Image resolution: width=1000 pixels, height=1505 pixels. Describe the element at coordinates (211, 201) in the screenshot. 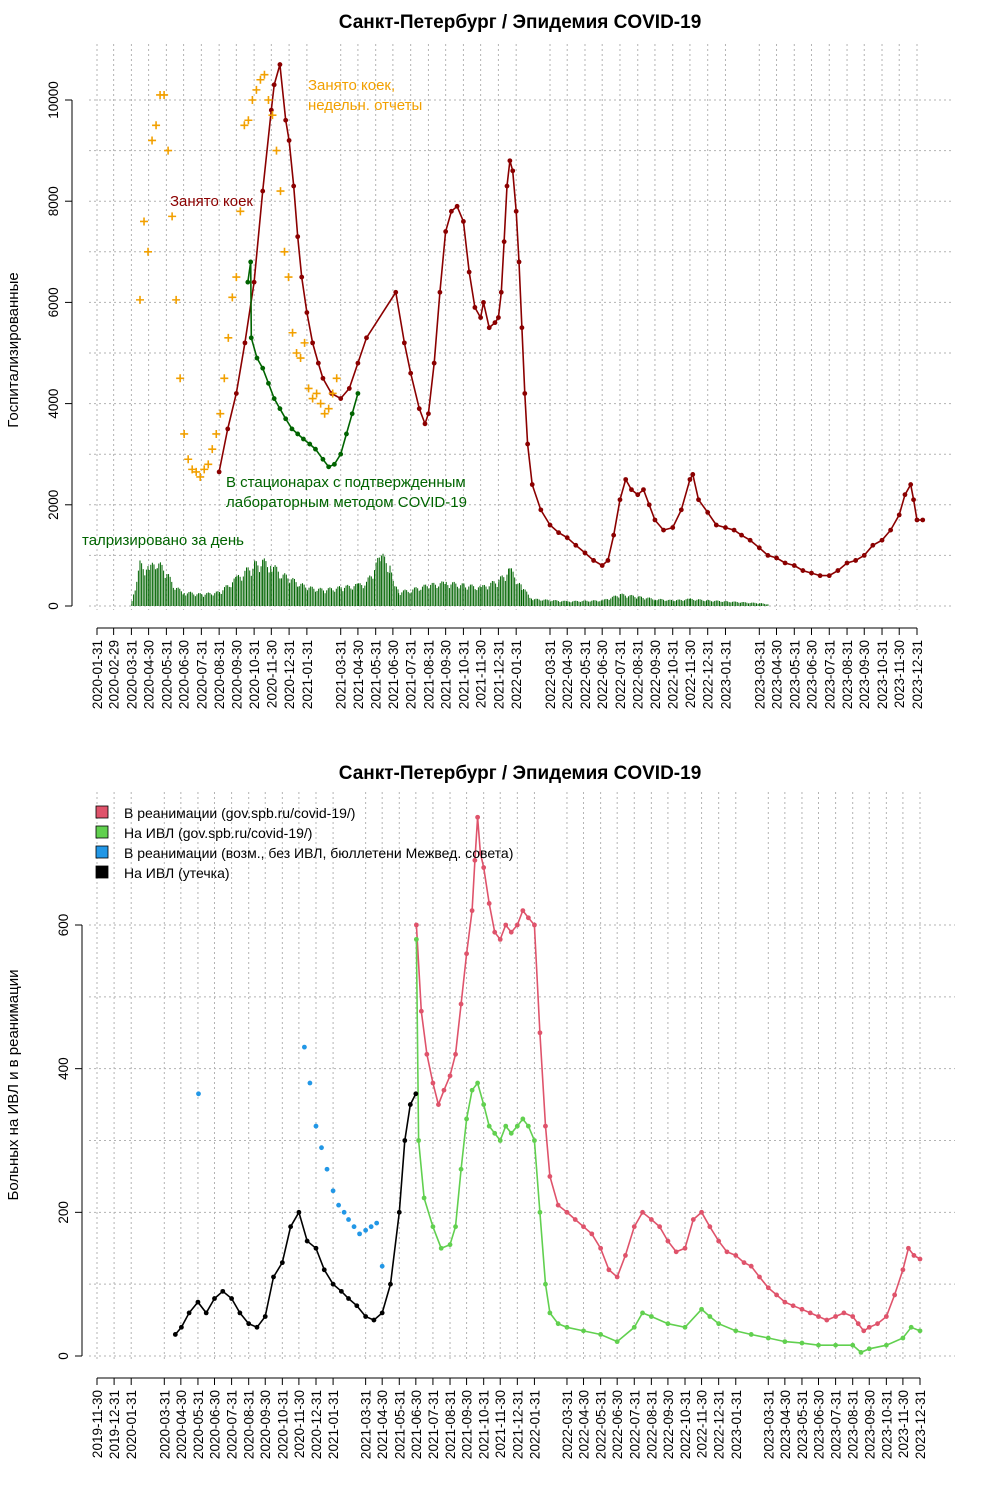

I see `annotation-beds: Занято коек` at that location.